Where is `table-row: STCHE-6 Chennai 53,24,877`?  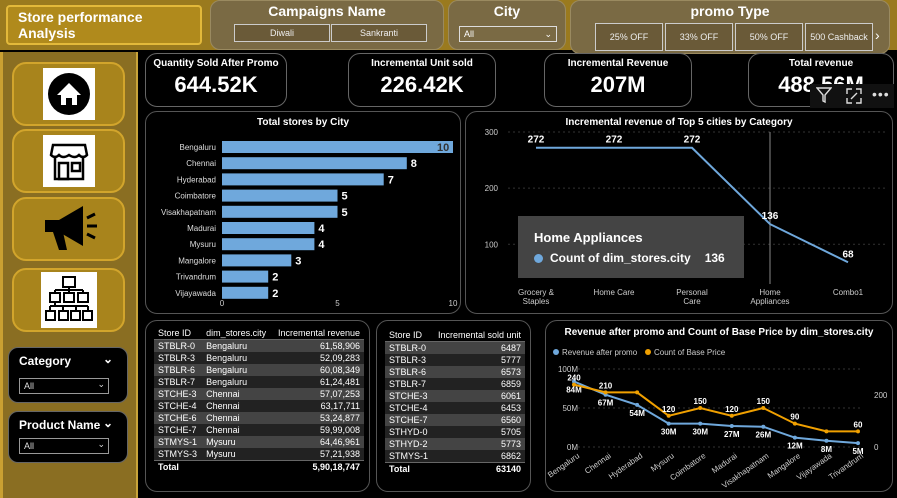 table-row: STCHE-6 Chennai 53,24,877 is located at coordinates (259, 418).